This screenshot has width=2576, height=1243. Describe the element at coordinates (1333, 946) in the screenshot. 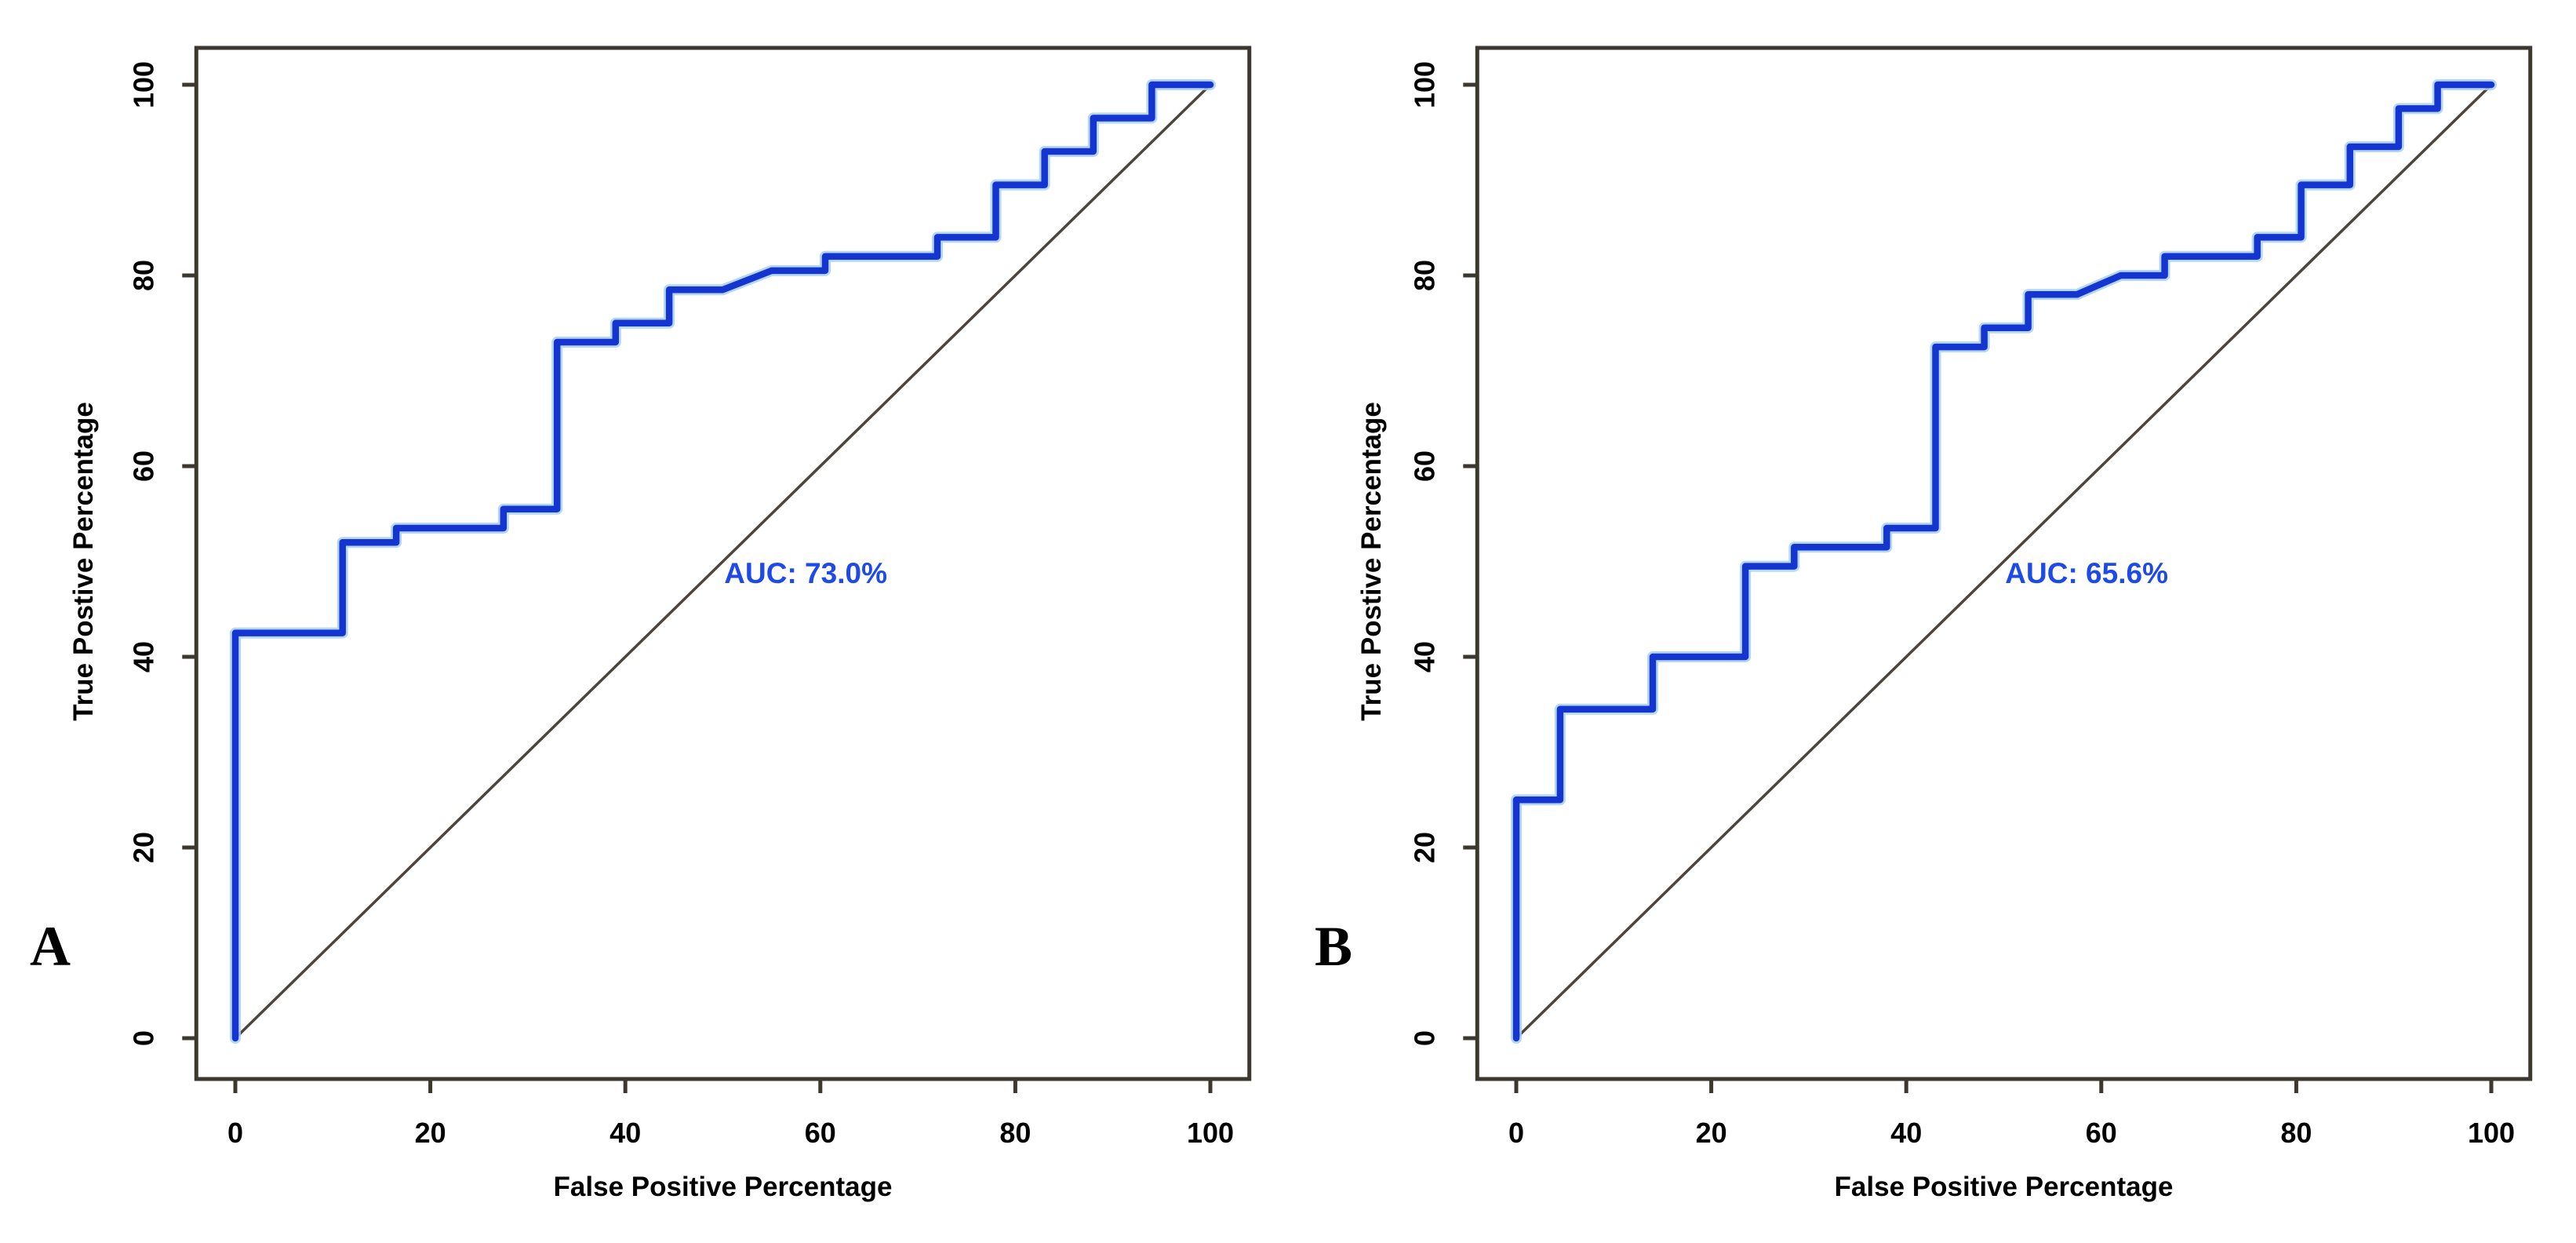

I see `panel-letter: B` at that location.